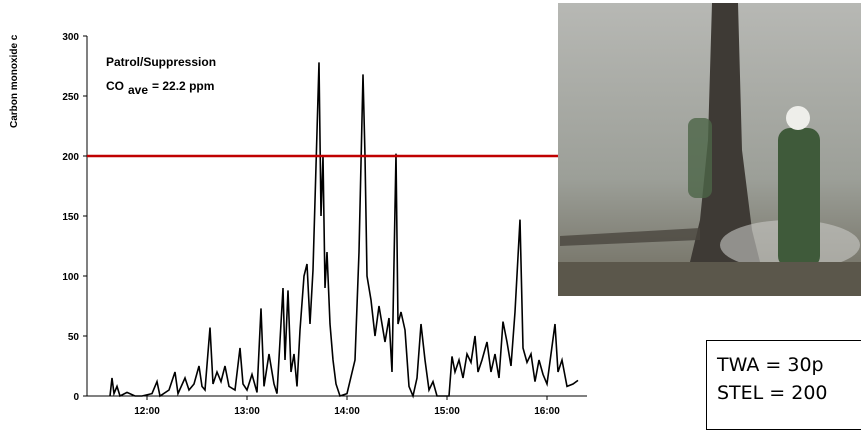 The height and width of the screenshot is (430, 861). What do you see at coordinates (76, 397) in the screenshot?
I see `y-tick-label: 0` at bounding box center [76, 397].